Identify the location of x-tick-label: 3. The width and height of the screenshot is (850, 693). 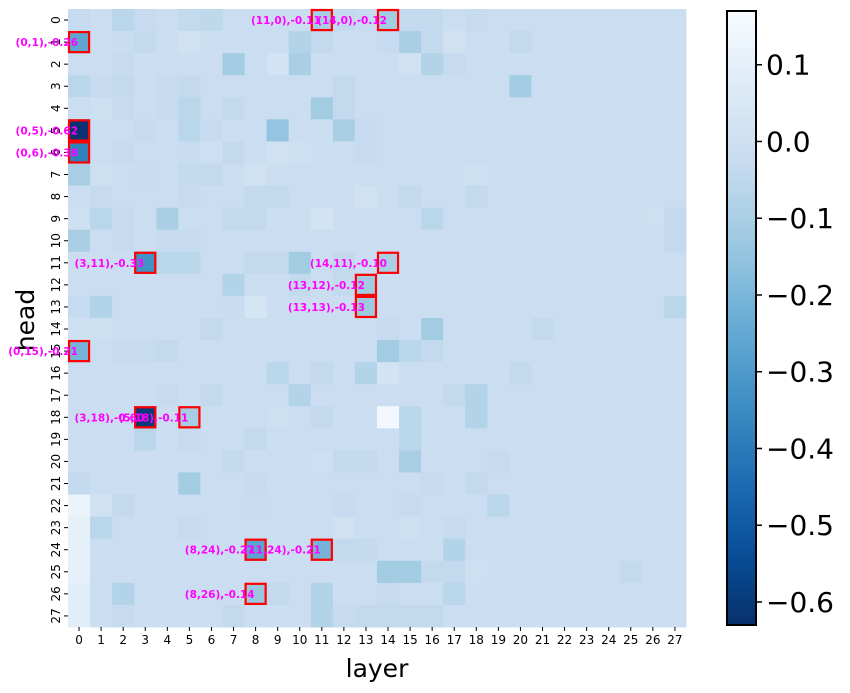
(145, 640).